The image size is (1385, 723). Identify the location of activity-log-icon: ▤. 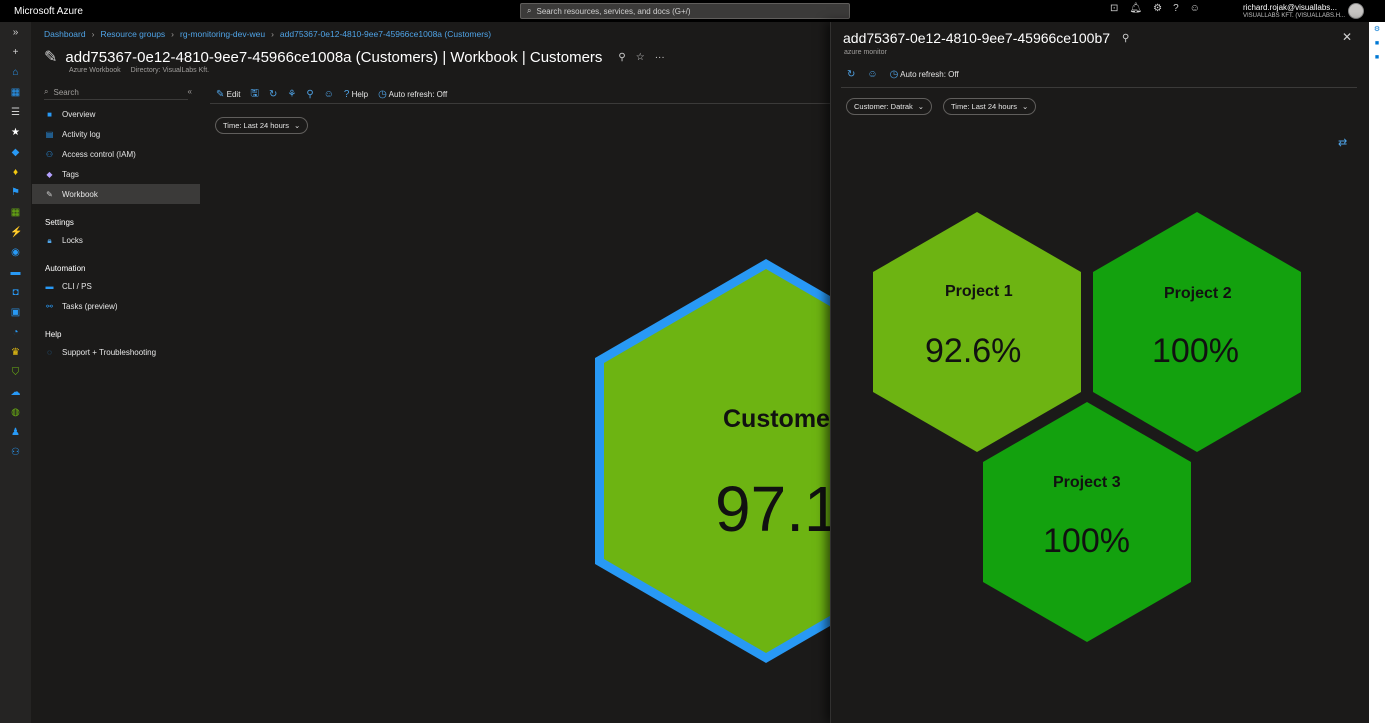
(49, 134).